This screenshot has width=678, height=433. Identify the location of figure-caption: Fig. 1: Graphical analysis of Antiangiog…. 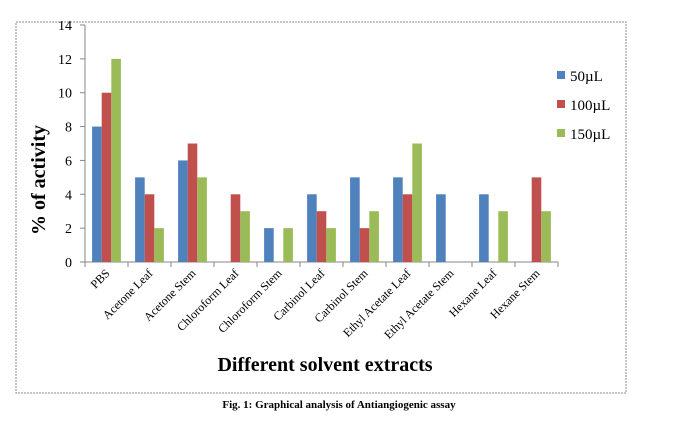
(339, 405).